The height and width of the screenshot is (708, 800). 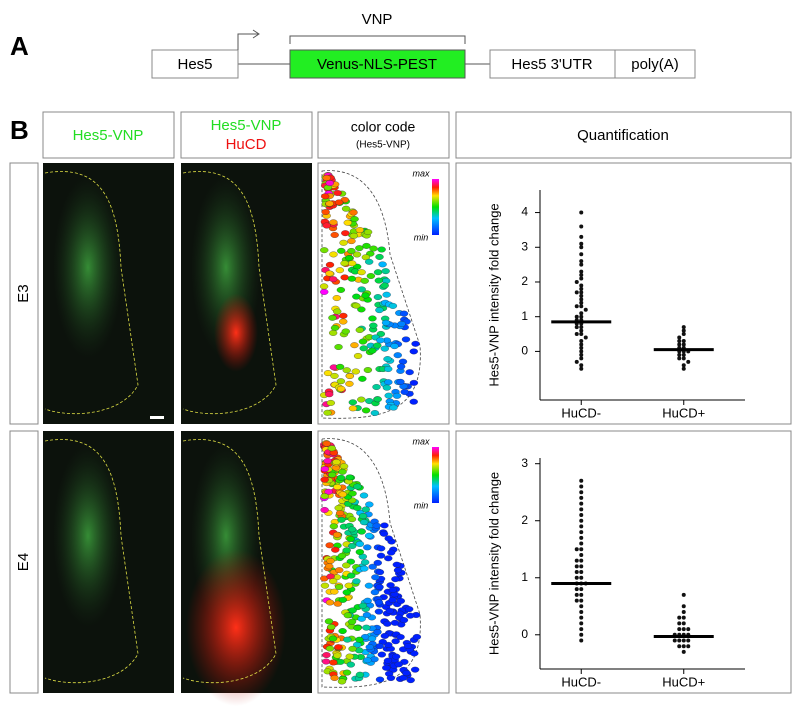 What do you see at coordinates (435, 475) in the screenshot?
I see `colorbar` at bounding box center [435, 475].